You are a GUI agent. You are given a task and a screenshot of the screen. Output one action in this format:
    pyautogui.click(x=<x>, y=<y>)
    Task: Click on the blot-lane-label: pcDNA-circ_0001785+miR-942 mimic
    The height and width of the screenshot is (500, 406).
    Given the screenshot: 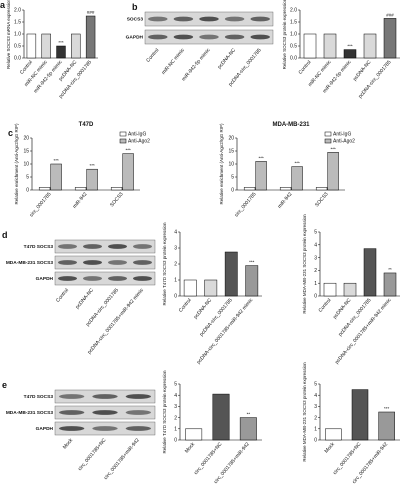 What is the action you would take?
    pyautogui.click(x=116, y=321)
    